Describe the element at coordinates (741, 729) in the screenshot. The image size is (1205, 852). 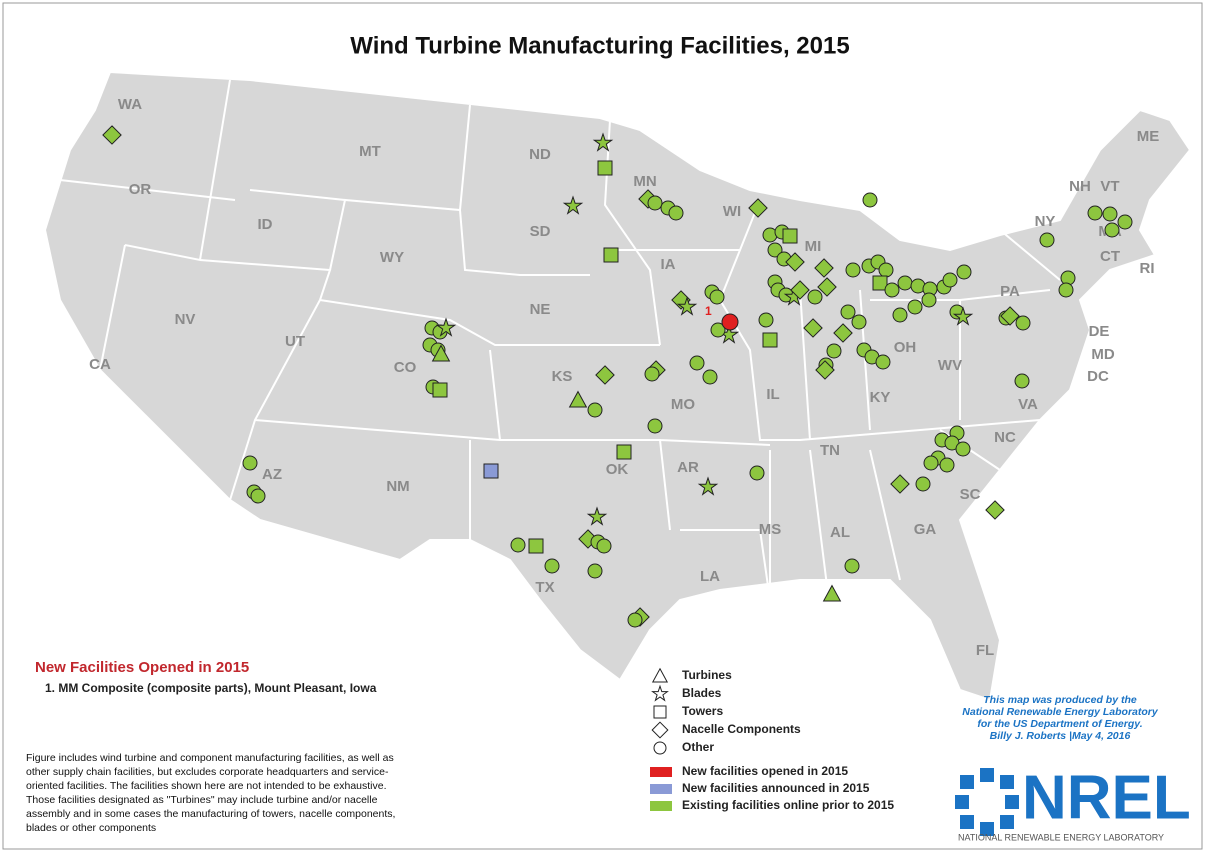
I see `legend-label: Nacelle Components` at that location.